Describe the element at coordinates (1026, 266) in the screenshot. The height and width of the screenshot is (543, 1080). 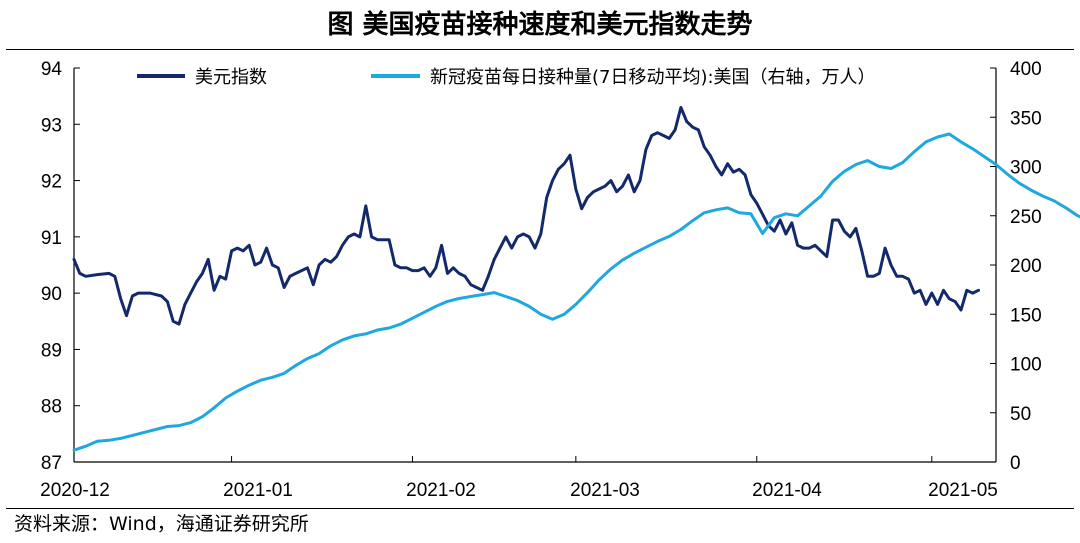
I see `right-y-tick-label: 200` at that location.